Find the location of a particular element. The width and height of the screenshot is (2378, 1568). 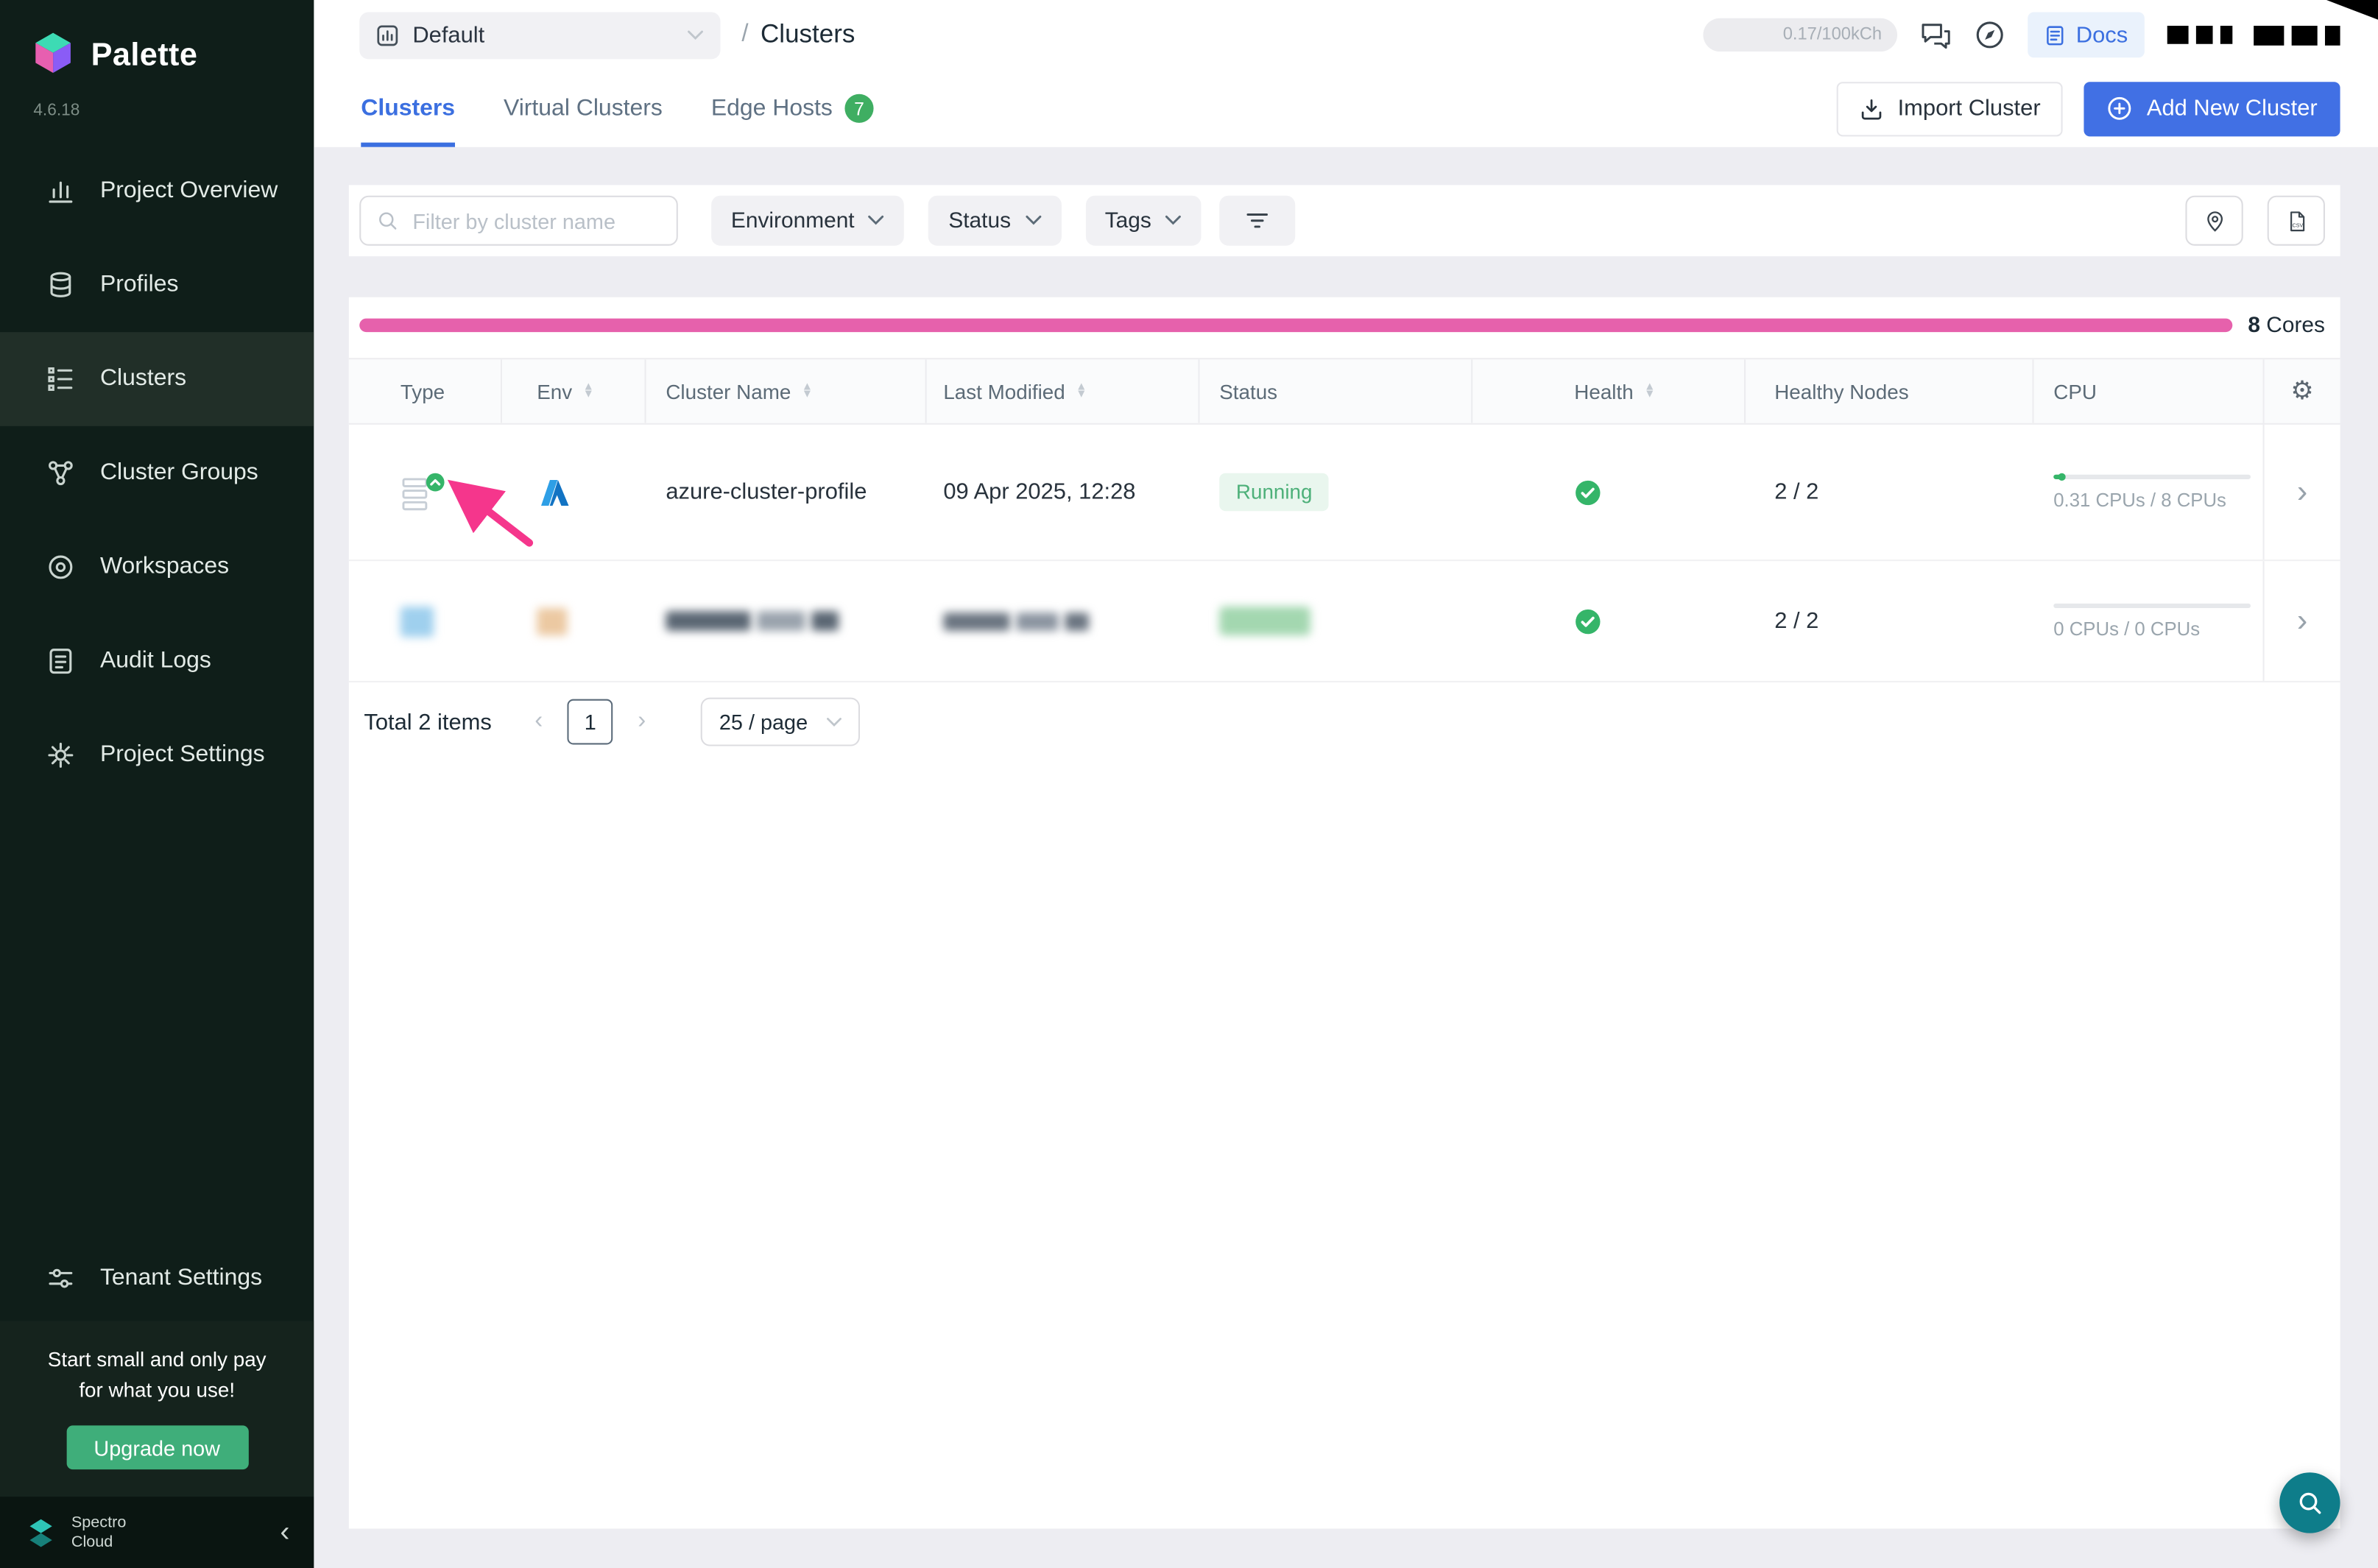

csv-file-icon: CSV is located at coordinates (2295, 221).